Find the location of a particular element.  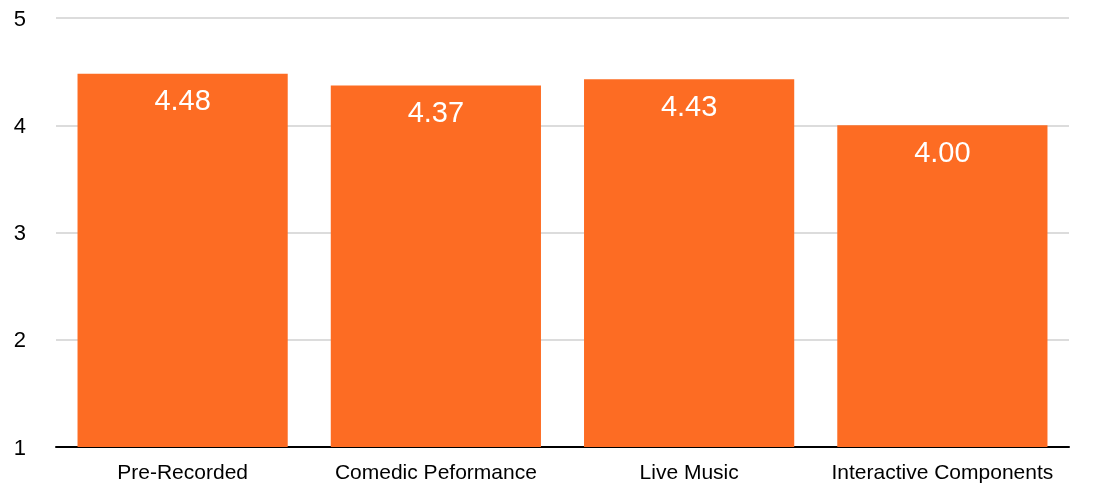

data-label: 4.00 is located at coordinates (942, 151).